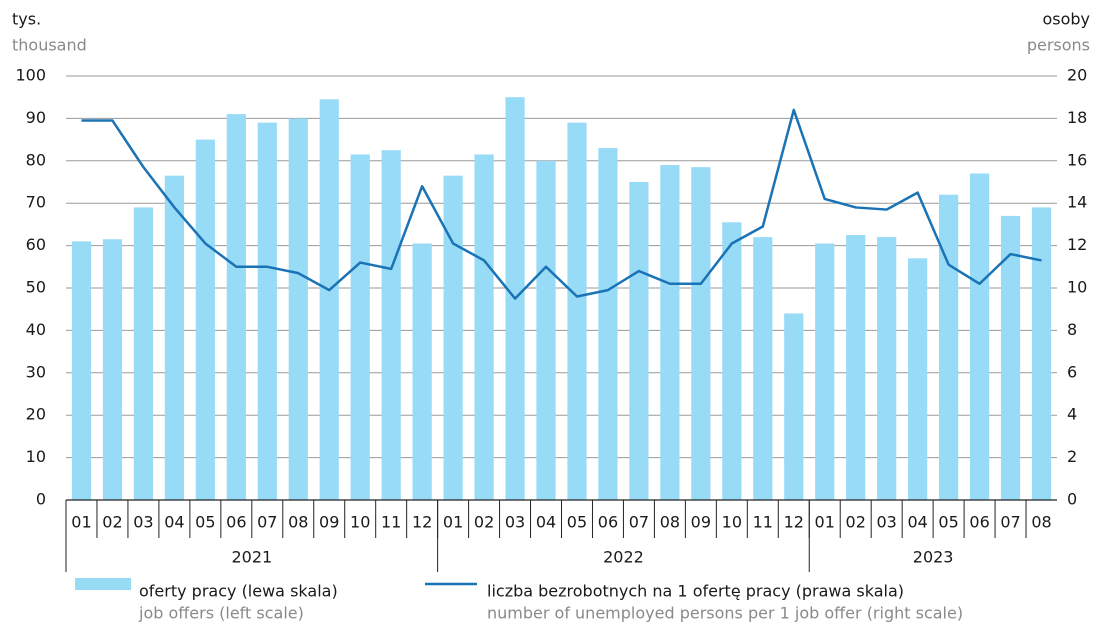 The height and width of the screenshot is (625, 1101). Describe the element at coordinates (1077, 159) in the screenshot. I see `y2-tick-label: 16` at that location.